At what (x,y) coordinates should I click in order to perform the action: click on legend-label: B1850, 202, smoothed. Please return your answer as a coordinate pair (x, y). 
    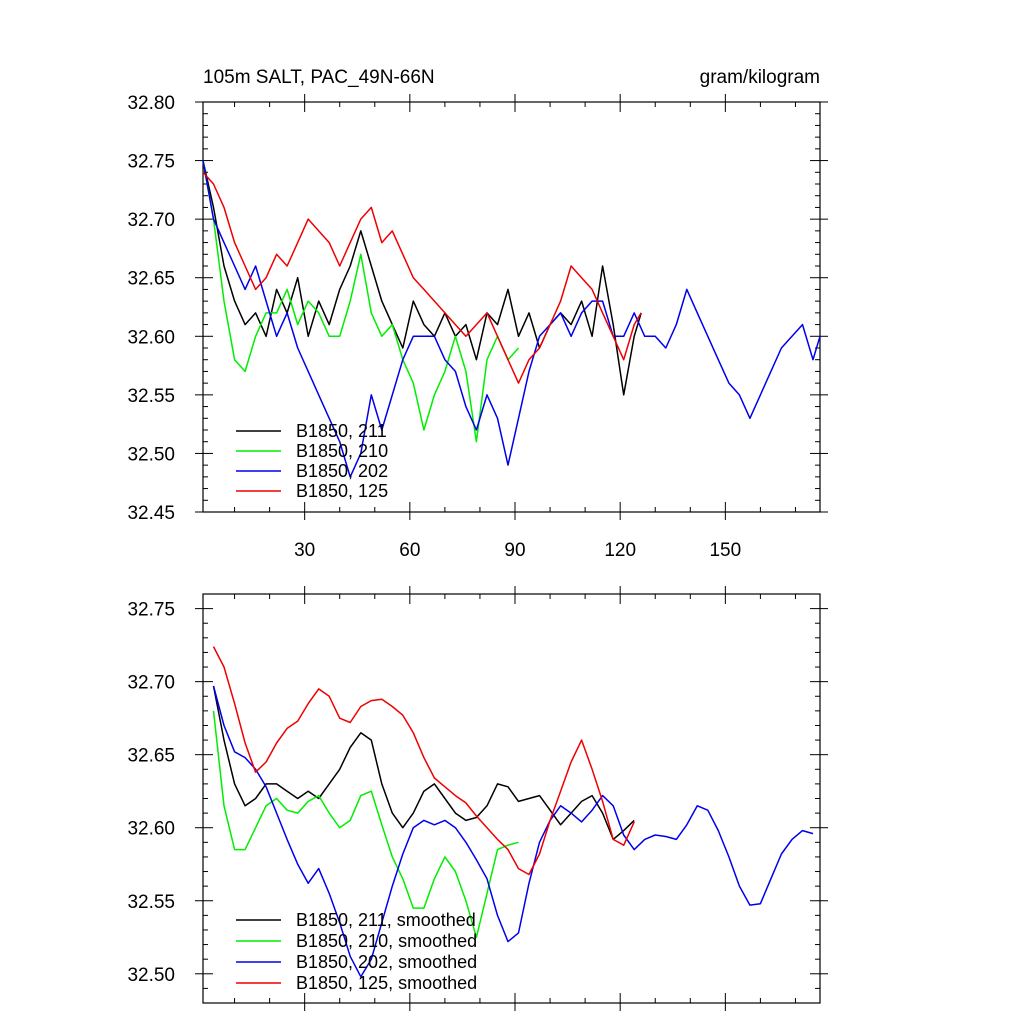
    Looking at the image, I should click on (386, 962).